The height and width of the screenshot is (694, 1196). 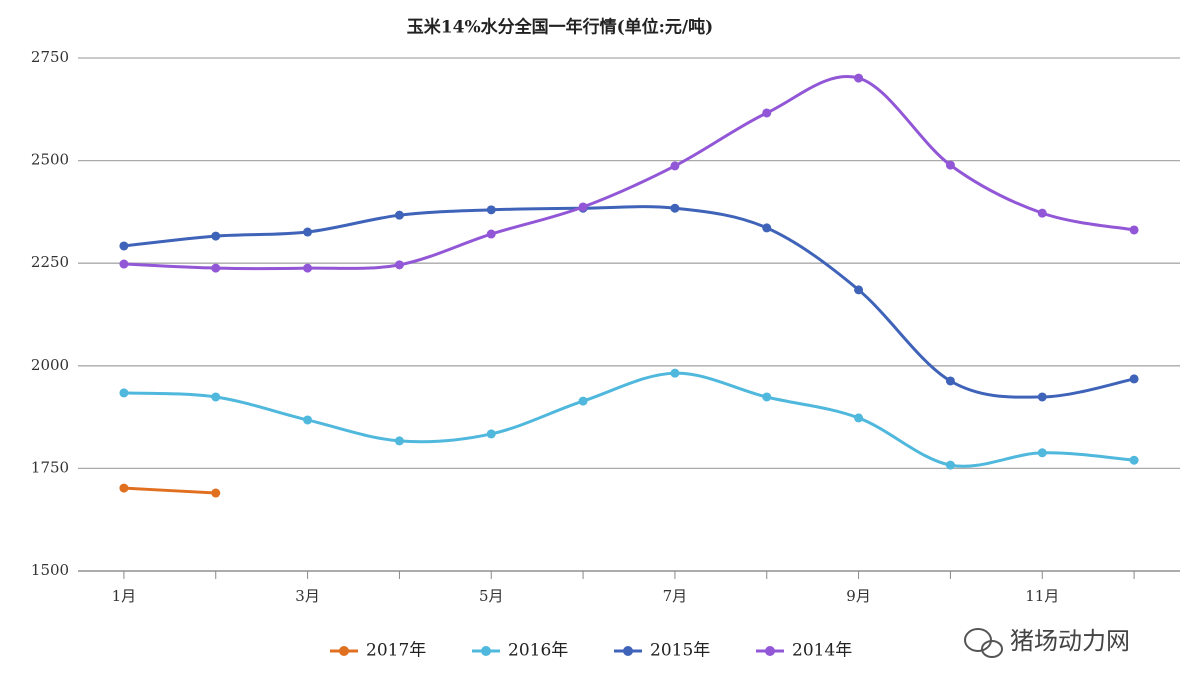 What do you see at coordinates (822, 651) in the screenshot?
I see `legend-label: 2014年` at bounding box center [822, 651].